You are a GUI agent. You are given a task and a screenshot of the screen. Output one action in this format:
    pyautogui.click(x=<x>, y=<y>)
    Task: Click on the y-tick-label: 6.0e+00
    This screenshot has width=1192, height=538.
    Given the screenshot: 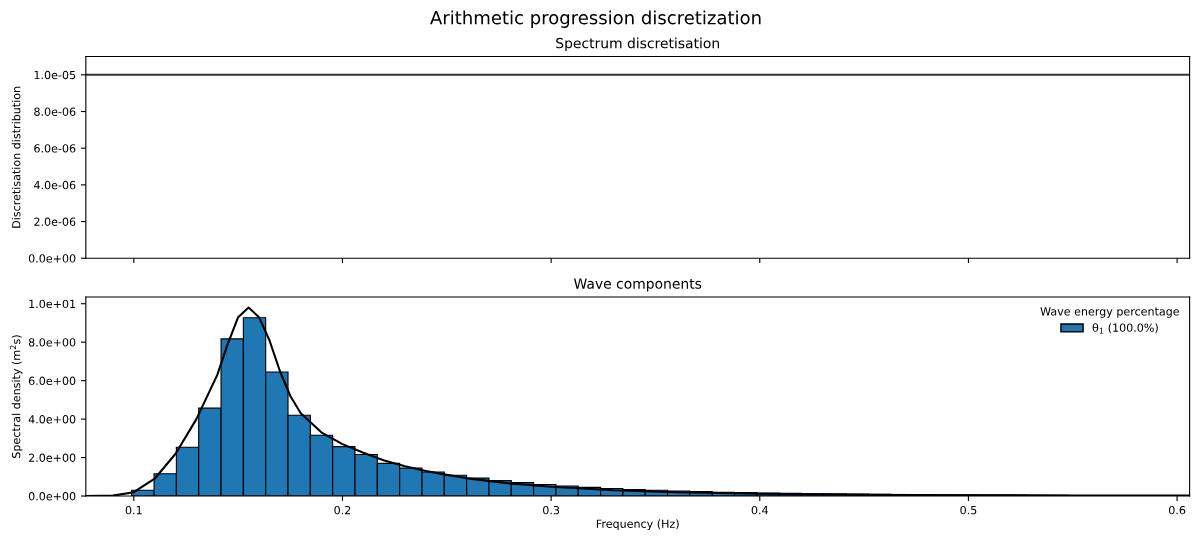 What is the action you would take?
    pyautogui.click(x=52, y=381)
    